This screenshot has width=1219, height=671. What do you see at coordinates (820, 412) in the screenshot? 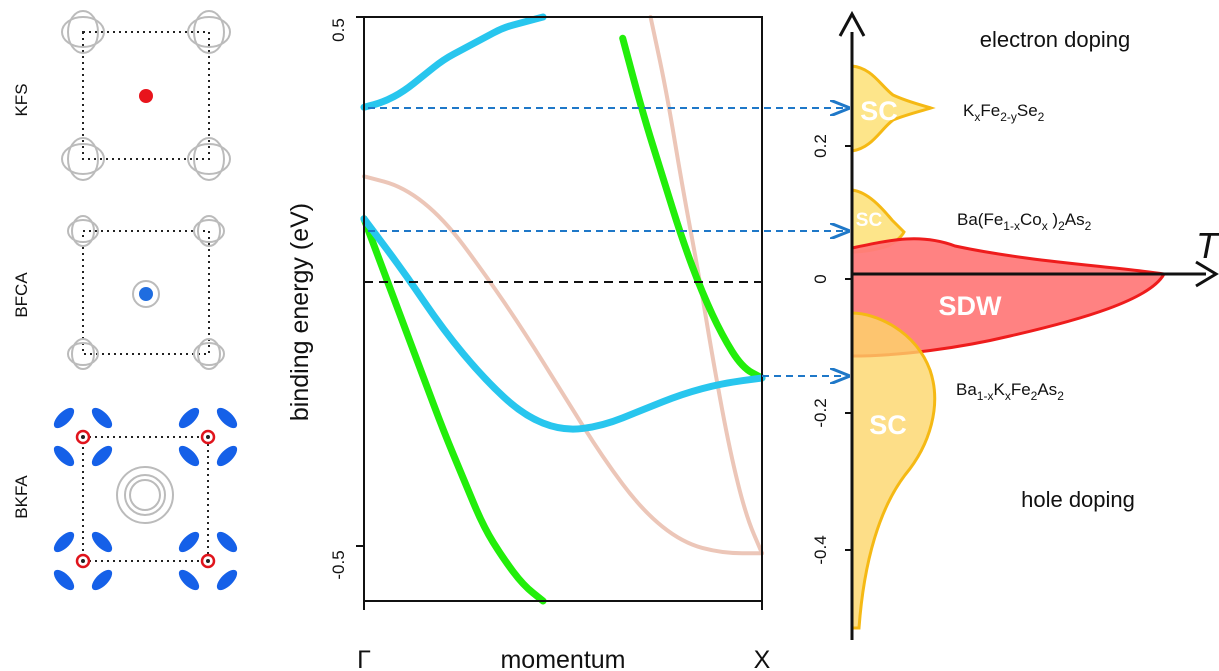
I see `phase-tick-label-m0-2: -0.2` at bounding box center [820, 412].